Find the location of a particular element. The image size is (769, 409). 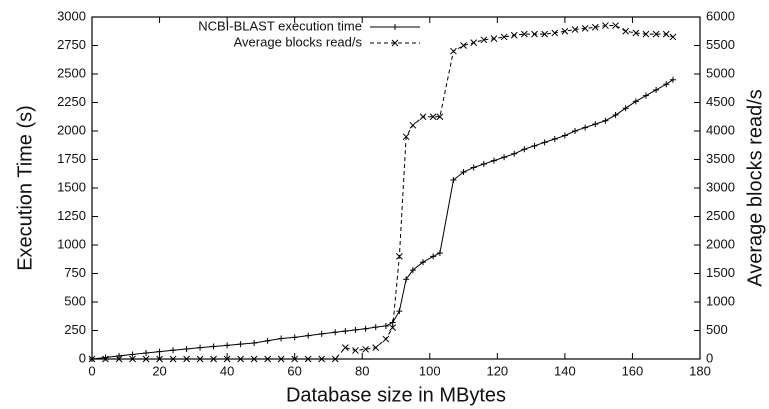

y-tick-label: 500 is located at coordinates (75, 300).